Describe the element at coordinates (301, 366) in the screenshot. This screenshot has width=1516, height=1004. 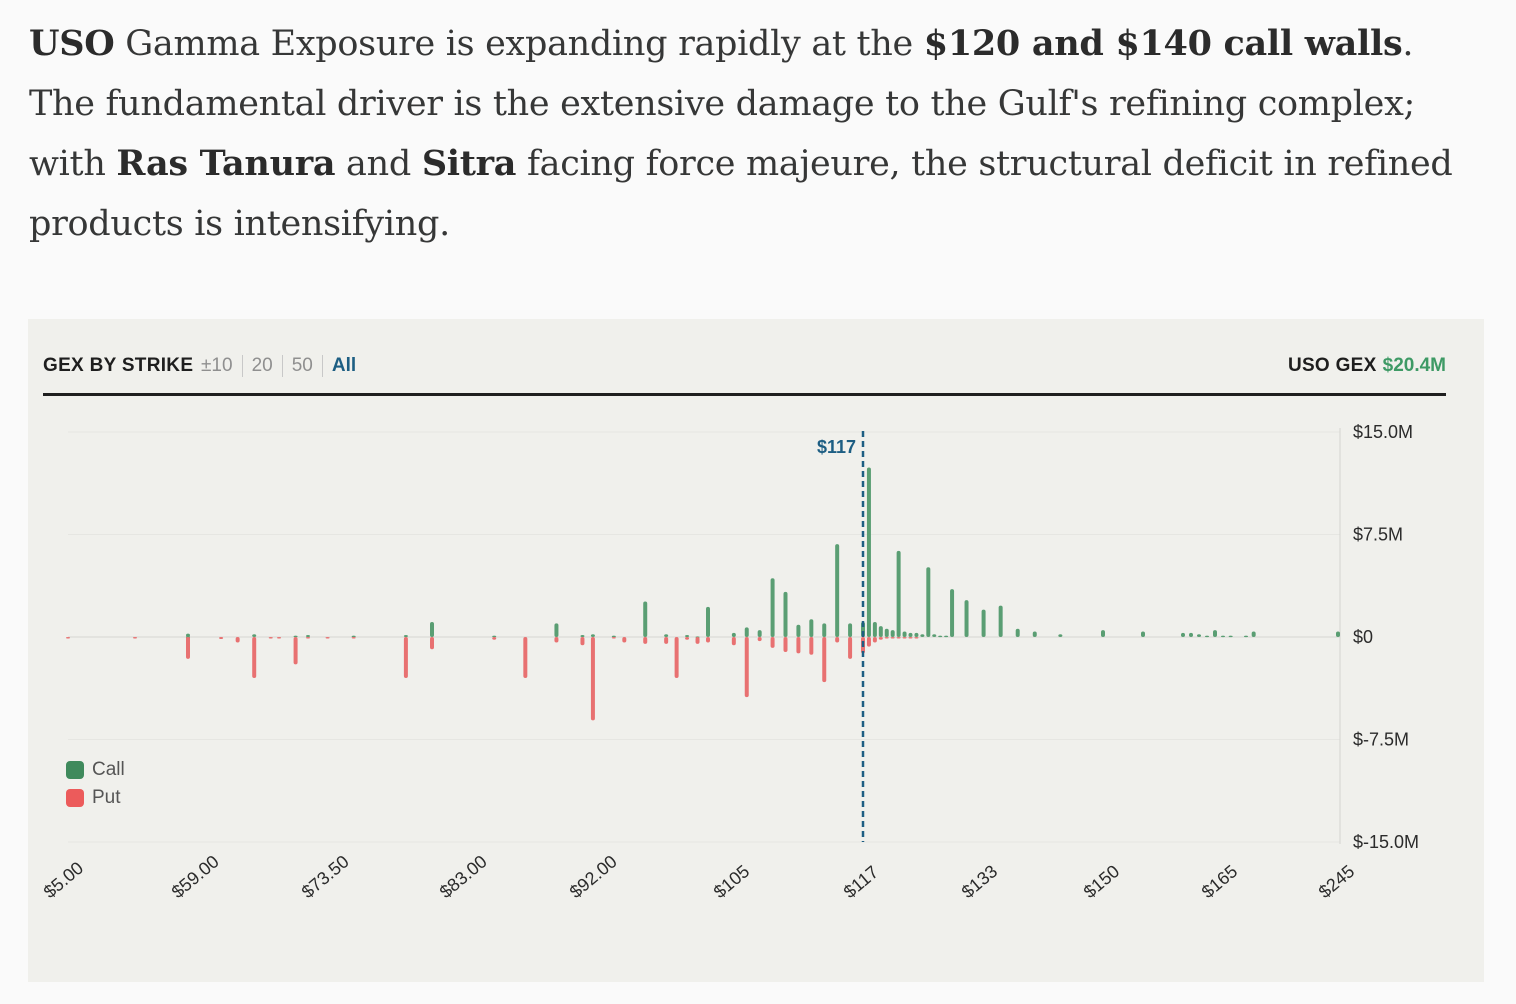
I see `range-option-50: 50` at that location.